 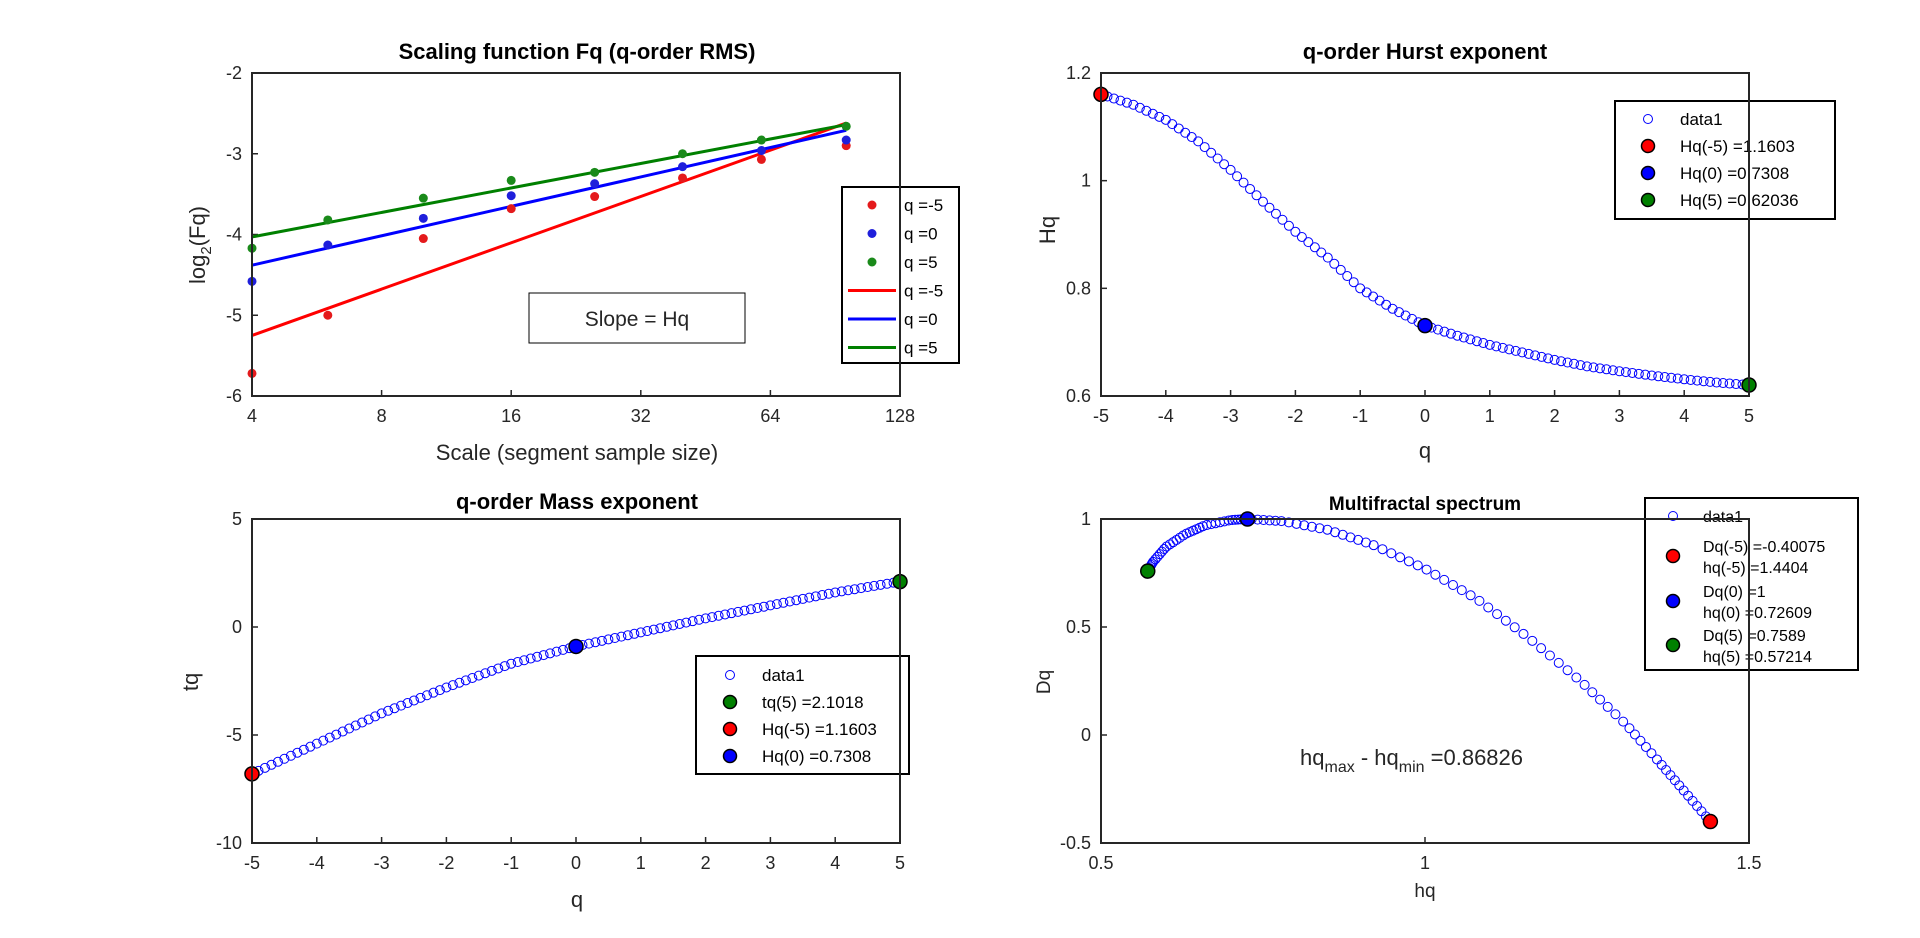 I want to click on legend-label: q =-5, so click(x=923, y=291).